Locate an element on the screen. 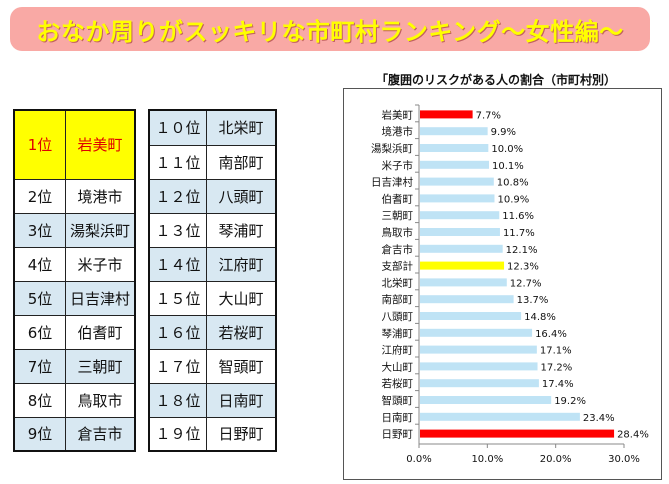  value-label: 10.0% is located at coordinates (507, 149).